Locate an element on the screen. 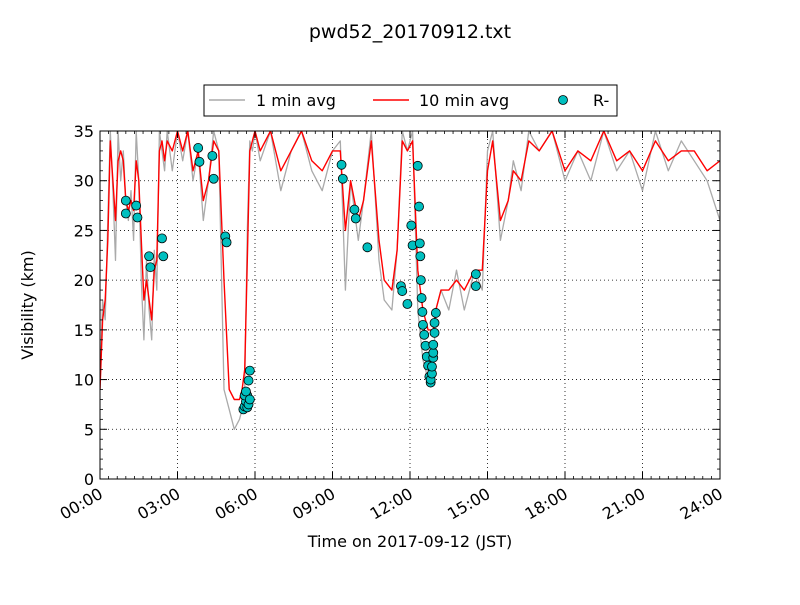 This screenshot has width=800, height=605. y-tick-label: 30 is located at coordinates (84, 181).